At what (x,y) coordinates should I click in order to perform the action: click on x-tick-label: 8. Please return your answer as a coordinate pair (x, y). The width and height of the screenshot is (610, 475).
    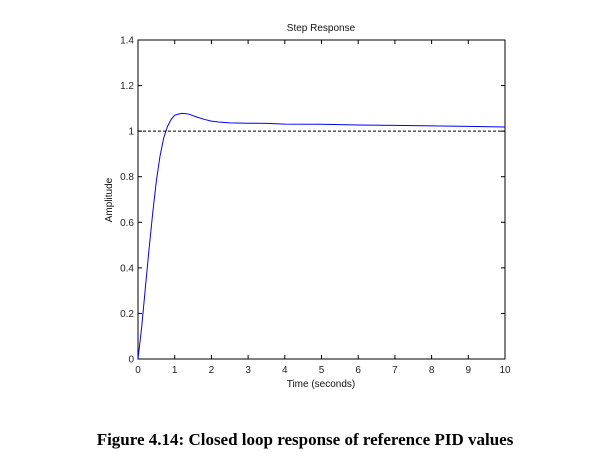
    Looking at the image, I should click on (432, 370).